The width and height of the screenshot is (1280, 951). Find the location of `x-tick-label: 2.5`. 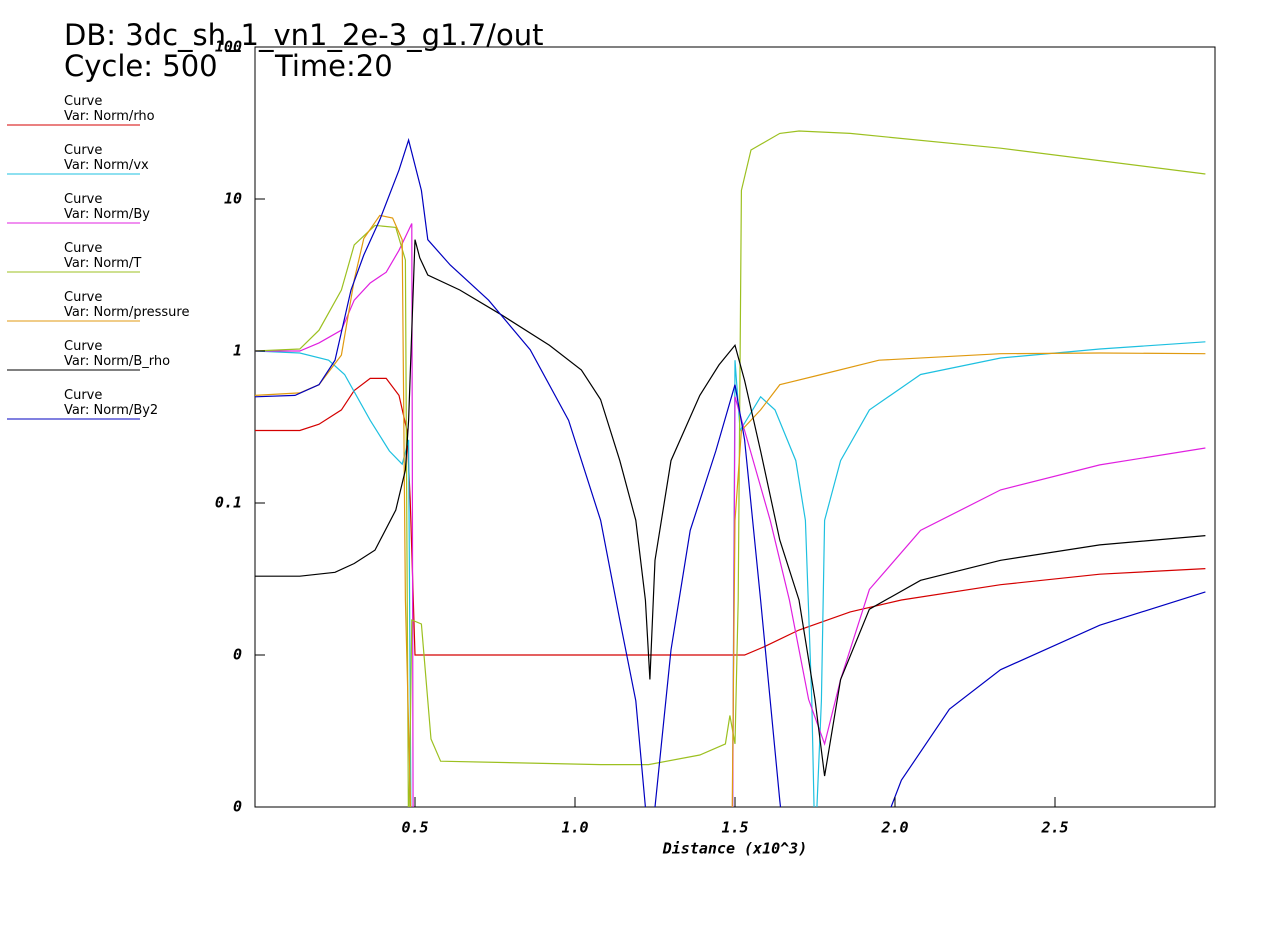

x-tick-label: 2.5 is located at coordinates (1054, 828).